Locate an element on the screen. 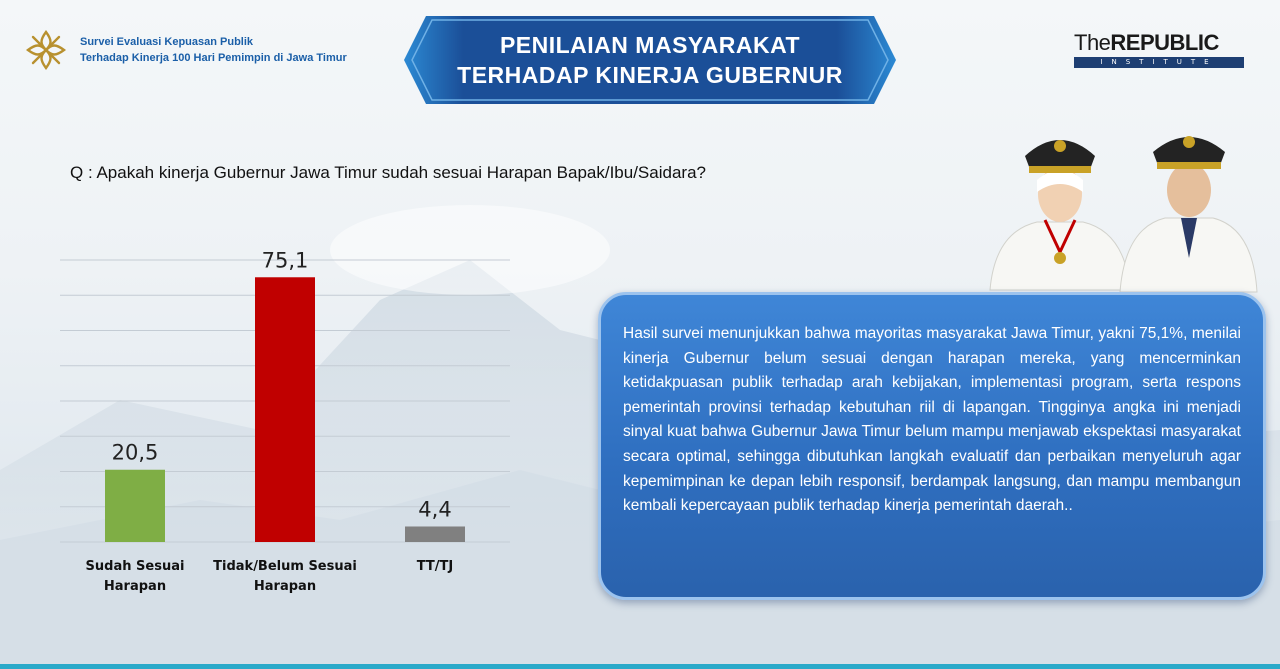 The image size is (1280, 669). officials-portrait is located at coordinates (1123, 214).